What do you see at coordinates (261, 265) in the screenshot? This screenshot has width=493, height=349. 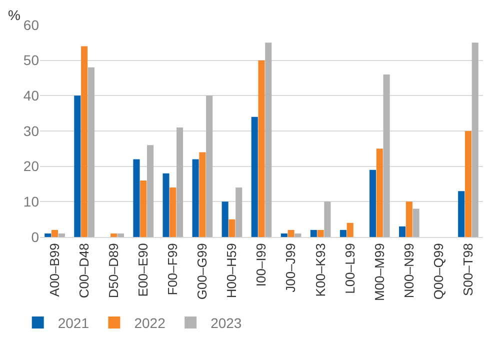 I see `x-tick-label: I00–I99` at bounding box center [261, 265].